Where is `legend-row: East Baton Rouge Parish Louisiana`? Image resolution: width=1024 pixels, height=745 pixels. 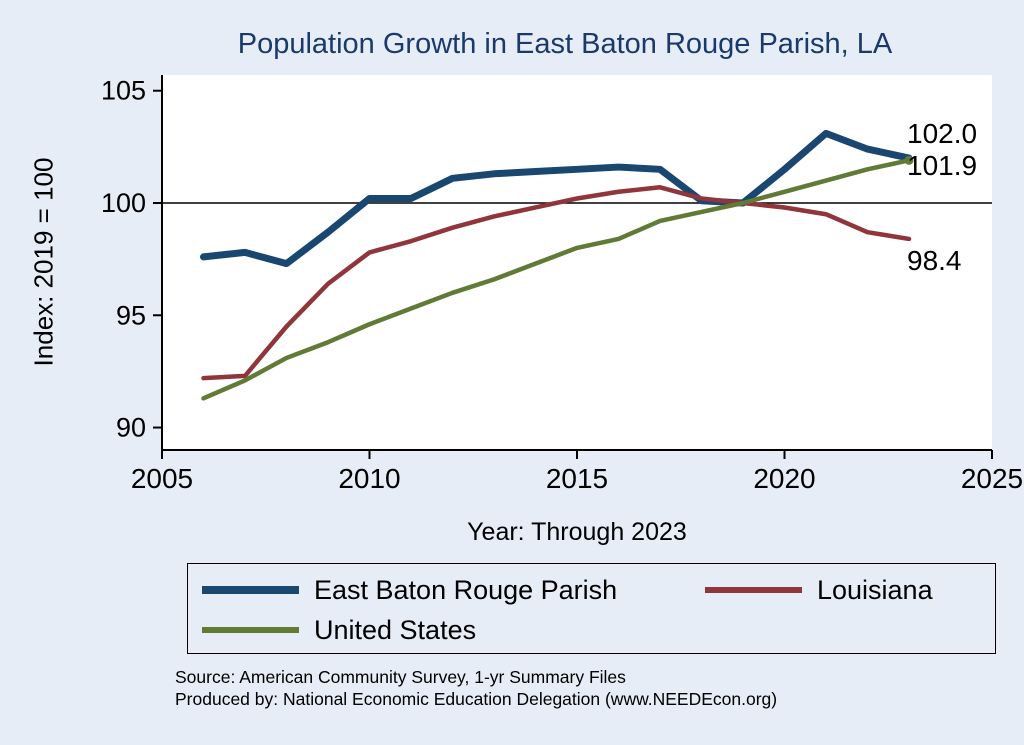
legend-row: East Baton Rouge Parish Louisiana is located at coordinates (598, 590).